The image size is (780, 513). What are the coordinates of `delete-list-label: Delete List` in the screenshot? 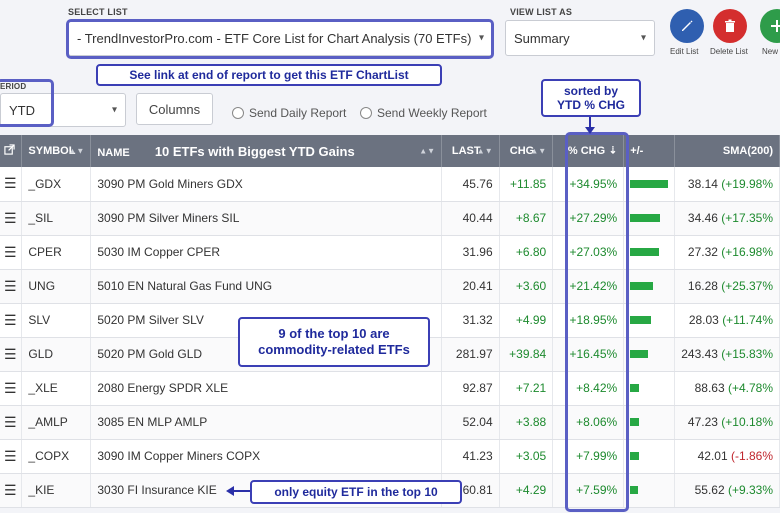 It's located at (729, 51).